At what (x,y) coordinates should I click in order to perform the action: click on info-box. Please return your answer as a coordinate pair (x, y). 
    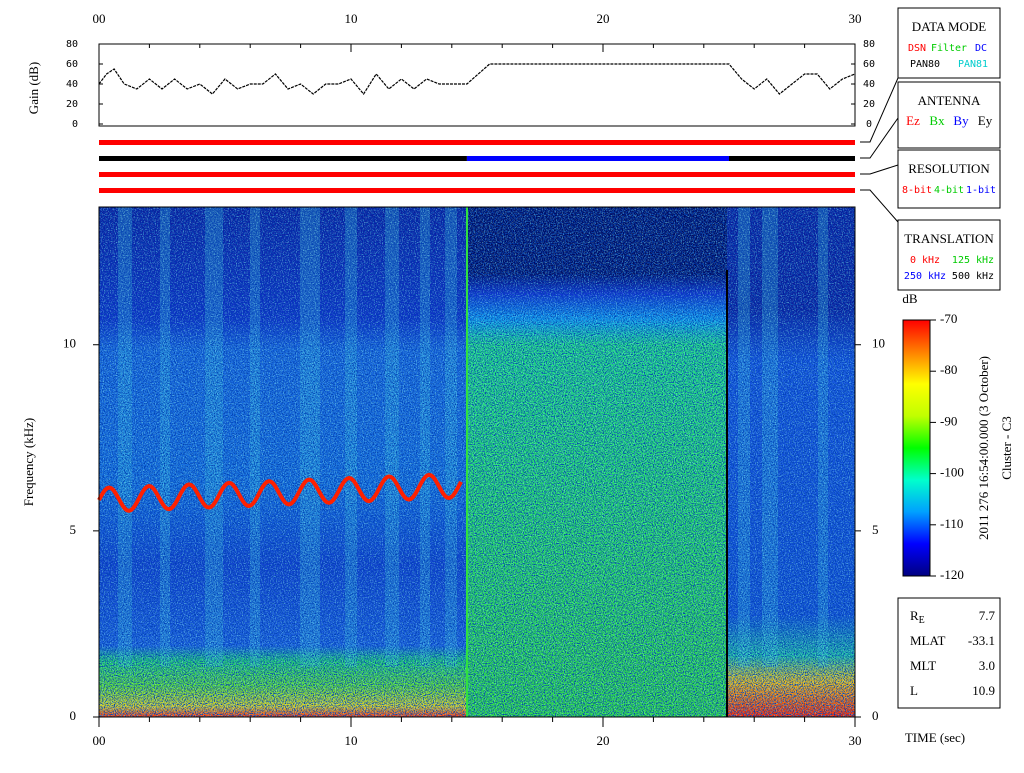
    Looking at the image, I should click on (949, 653).